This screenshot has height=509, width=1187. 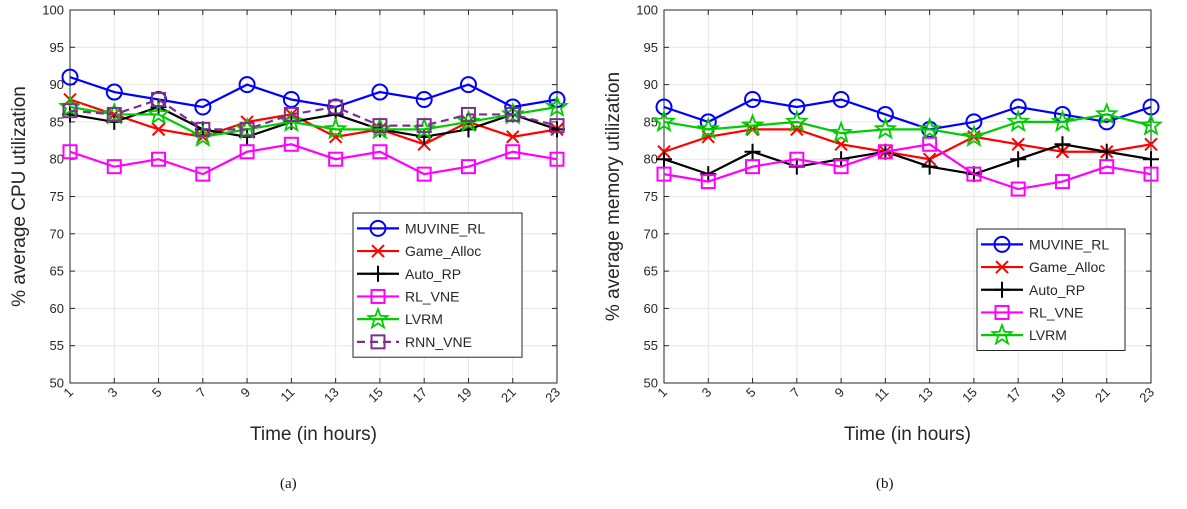 I want to click on caption-b: (b), so click(x=885, y=484).